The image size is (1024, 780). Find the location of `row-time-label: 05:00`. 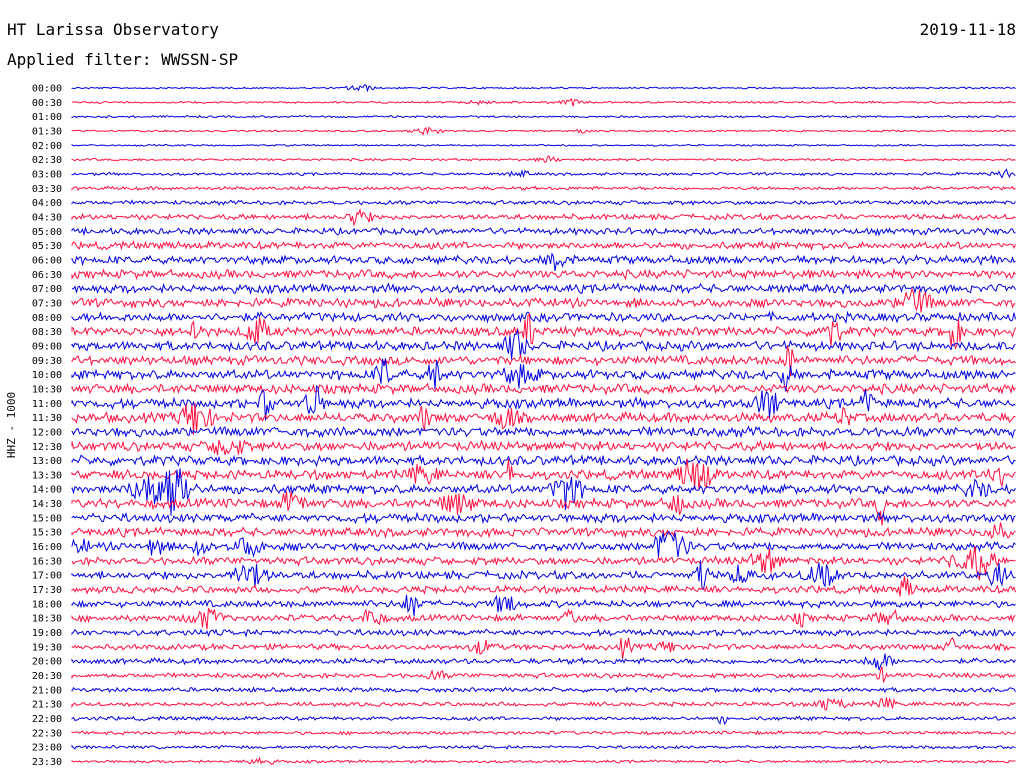

row-time-label: 05:00 is located at coordinates (47, 232).